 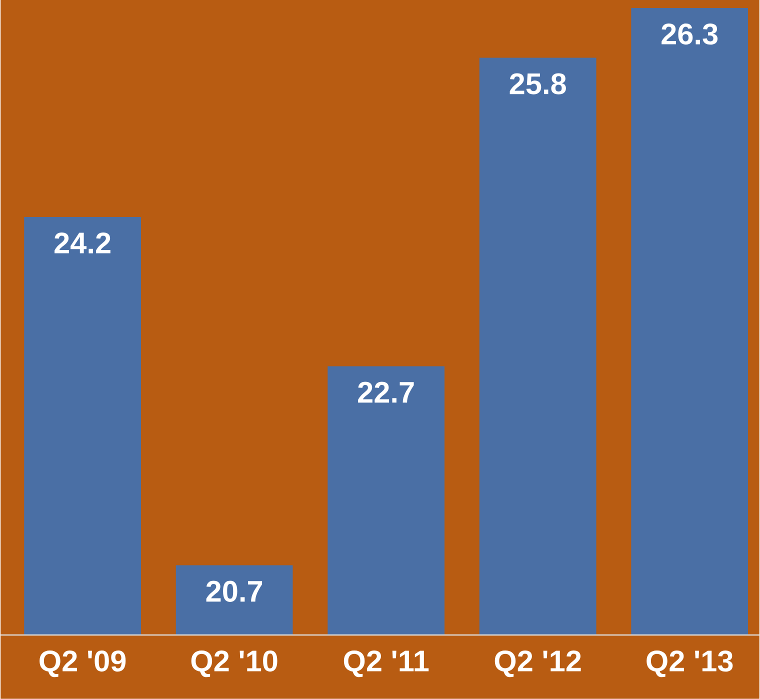 What do you see at coordinates (537, 664) in the screenshot?
I see `x-tick-label: Q2 '12` at bounding box center [537, 664].